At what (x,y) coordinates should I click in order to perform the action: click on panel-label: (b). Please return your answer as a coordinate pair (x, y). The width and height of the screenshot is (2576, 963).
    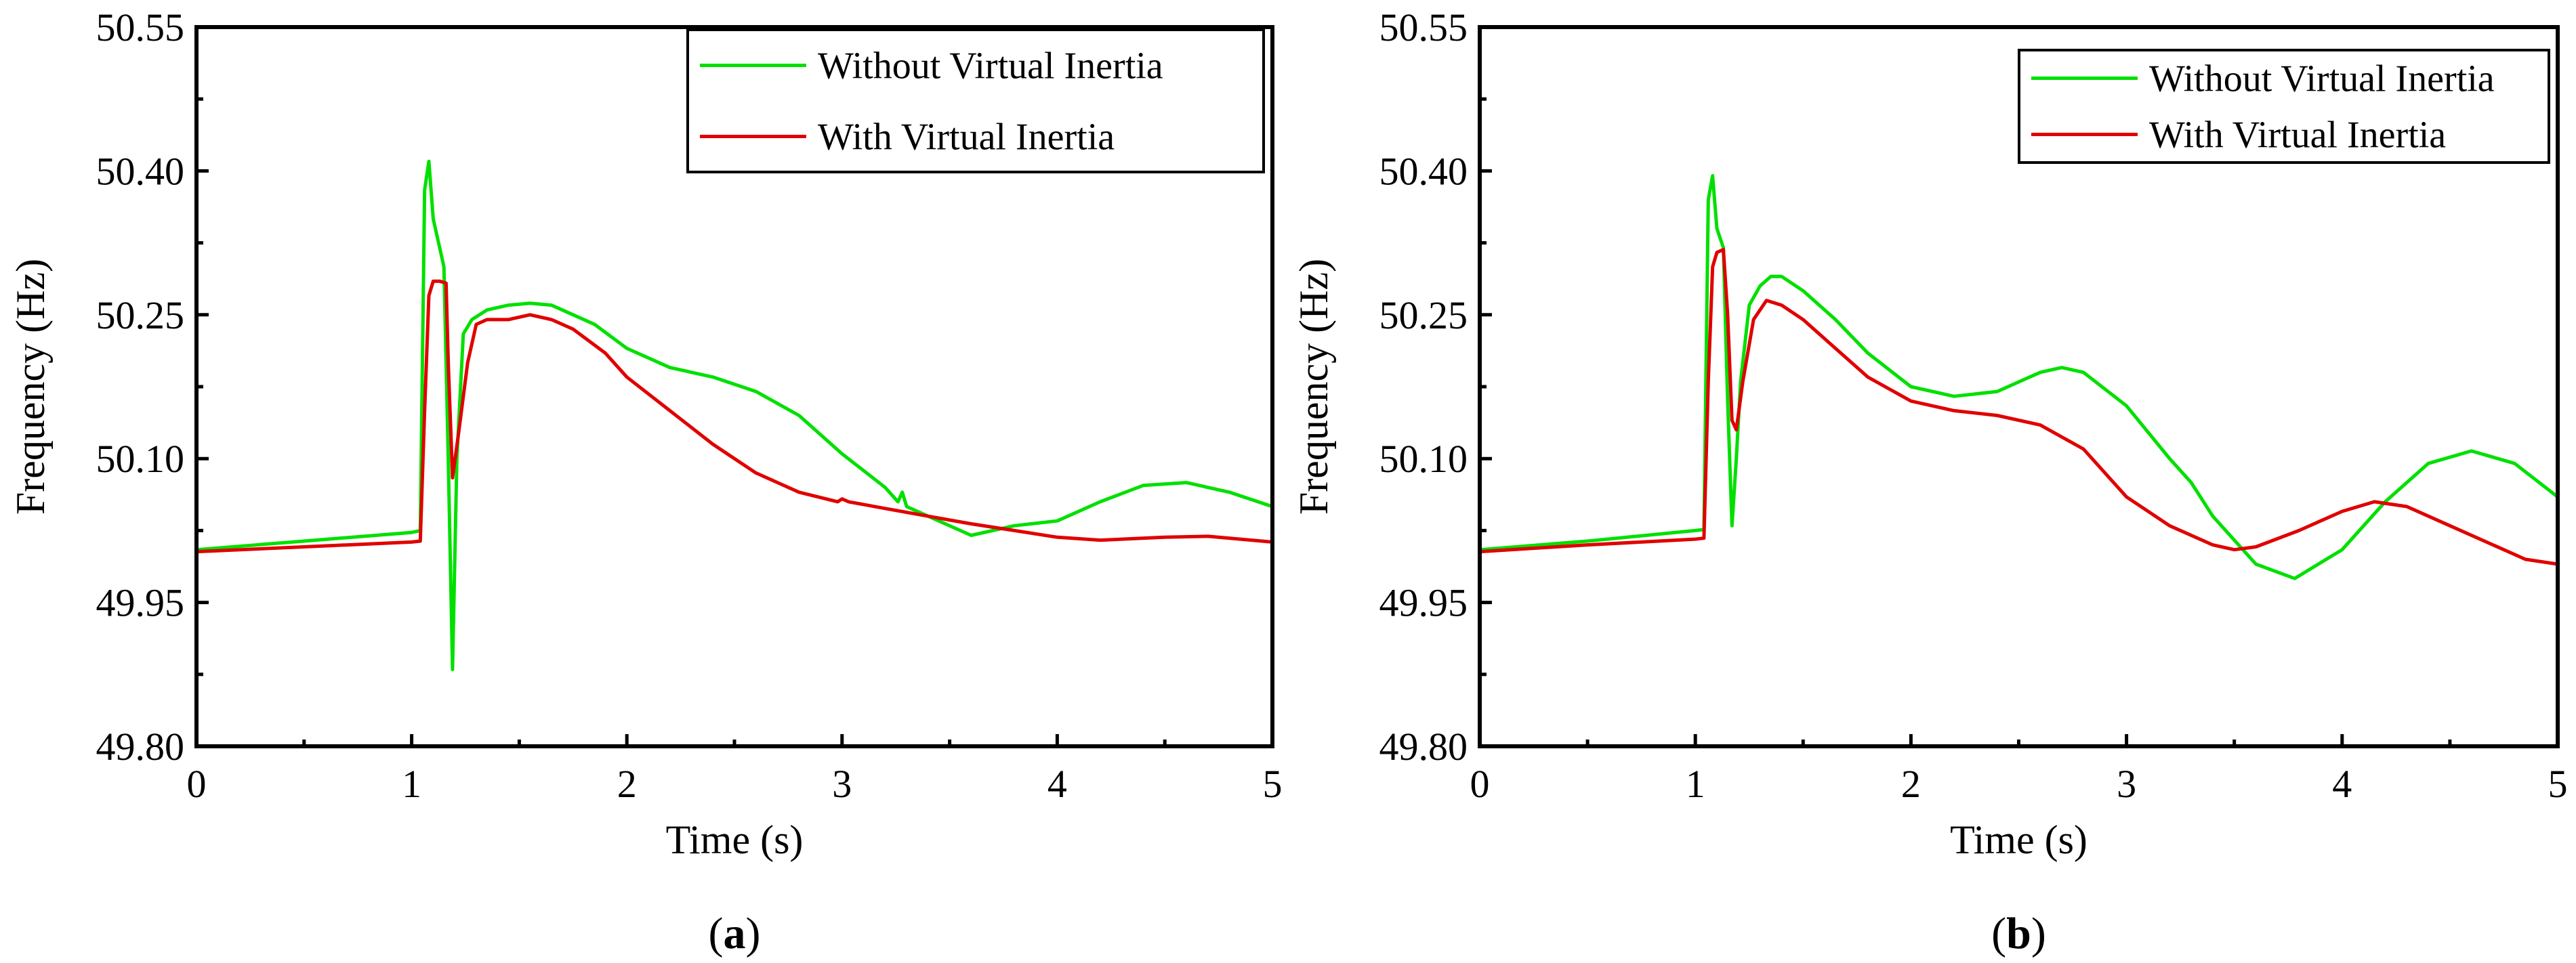
    Looking at the image, I should click on (2018, 933).